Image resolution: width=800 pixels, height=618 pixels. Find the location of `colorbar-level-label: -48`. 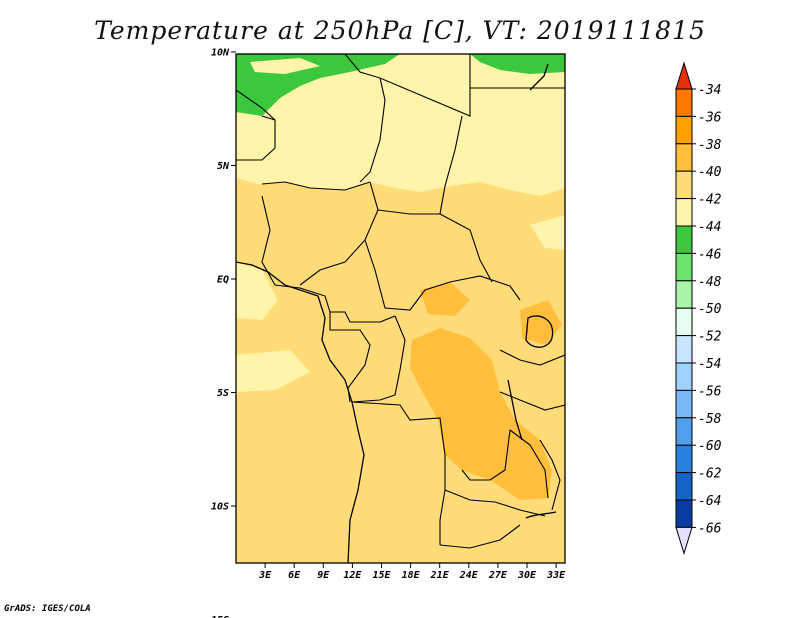

colorbar-level-label: -48 is located at coordinates (710, 282).